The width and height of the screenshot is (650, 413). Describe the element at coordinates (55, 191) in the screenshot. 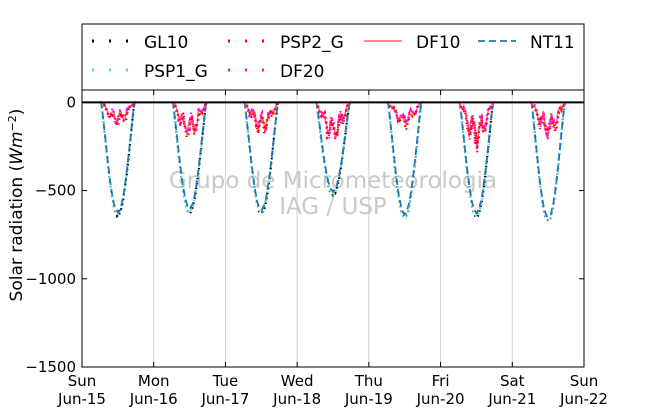

I see `y-tick-label: −500` at that location.